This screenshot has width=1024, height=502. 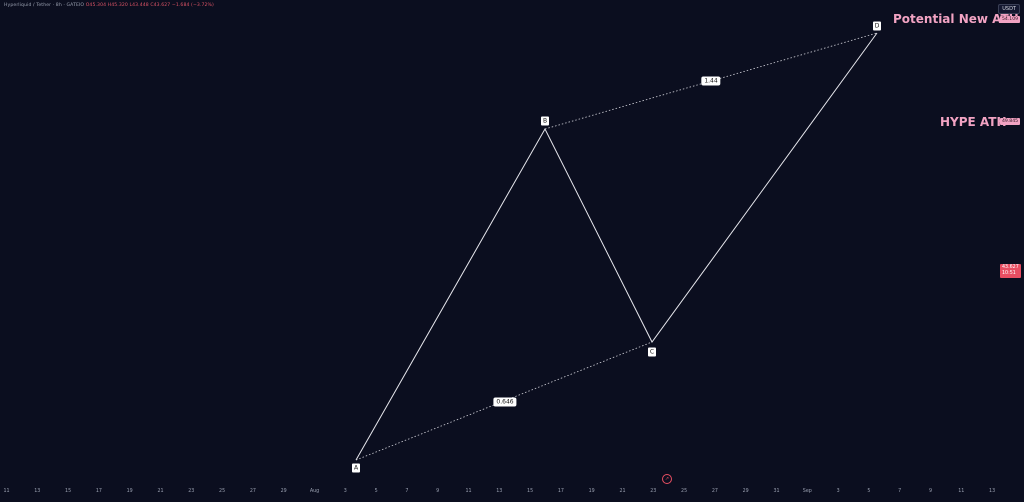 What do you see at coordinates (711, 81) in the screenshot?
I see `ratio-cd-label: 1.44` at bounding box center [711, 81].